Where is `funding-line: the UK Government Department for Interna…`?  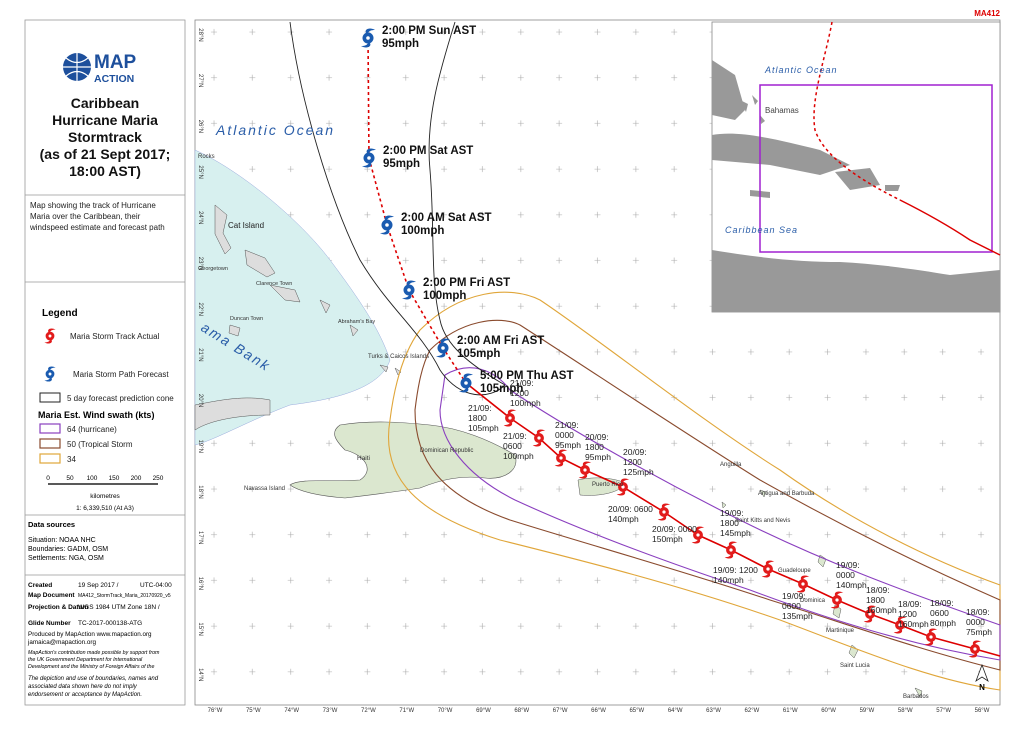 funding-line: the UK Government Department for Interna… is located at coordinates (85, 660).